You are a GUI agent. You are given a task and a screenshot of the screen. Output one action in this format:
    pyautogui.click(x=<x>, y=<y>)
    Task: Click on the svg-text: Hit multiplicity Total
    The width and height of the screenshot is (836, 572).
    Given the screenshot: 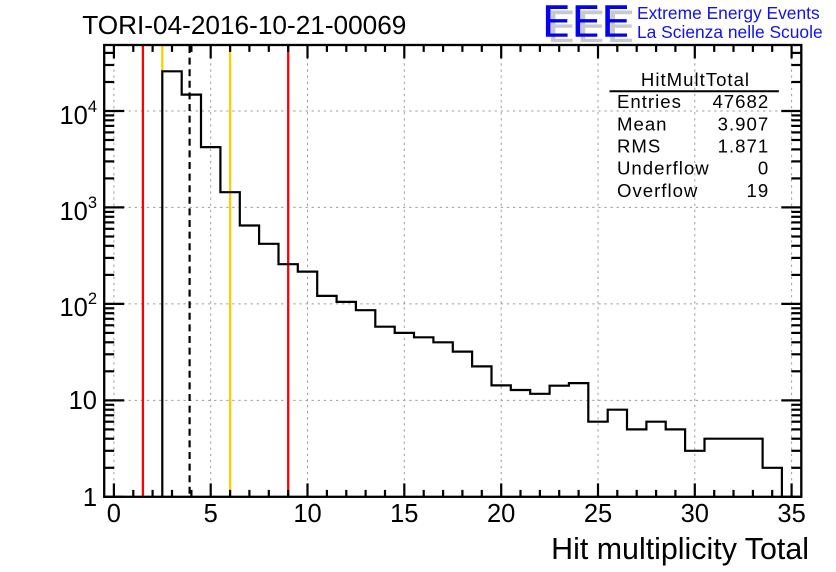 What is the action you would take?
    pyautogui.click(x=680, y=549)
    